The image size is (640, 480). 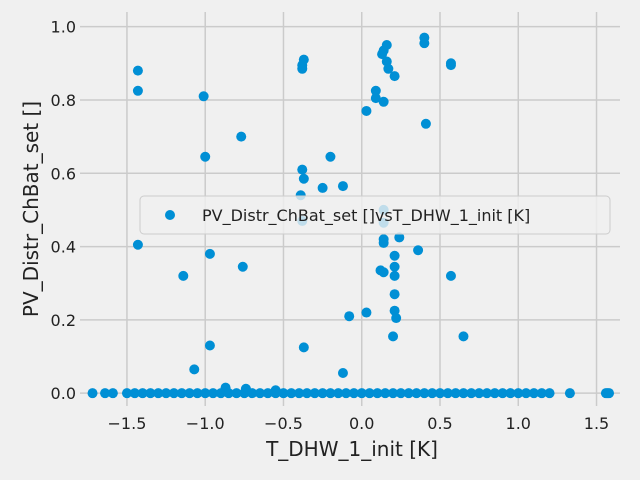 What do you see at coordinates (63, 211) in the screenshot?
I see `y-tick-labels: 0.0 0.2 0.4 0.6 0.8 1.0` at bounding box center [63, 211].